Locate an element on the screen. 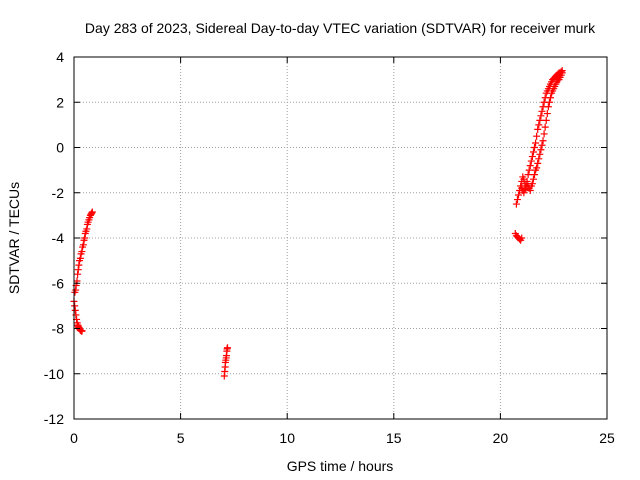  y-tick-label: -8 is located at coordinates (58, 329).